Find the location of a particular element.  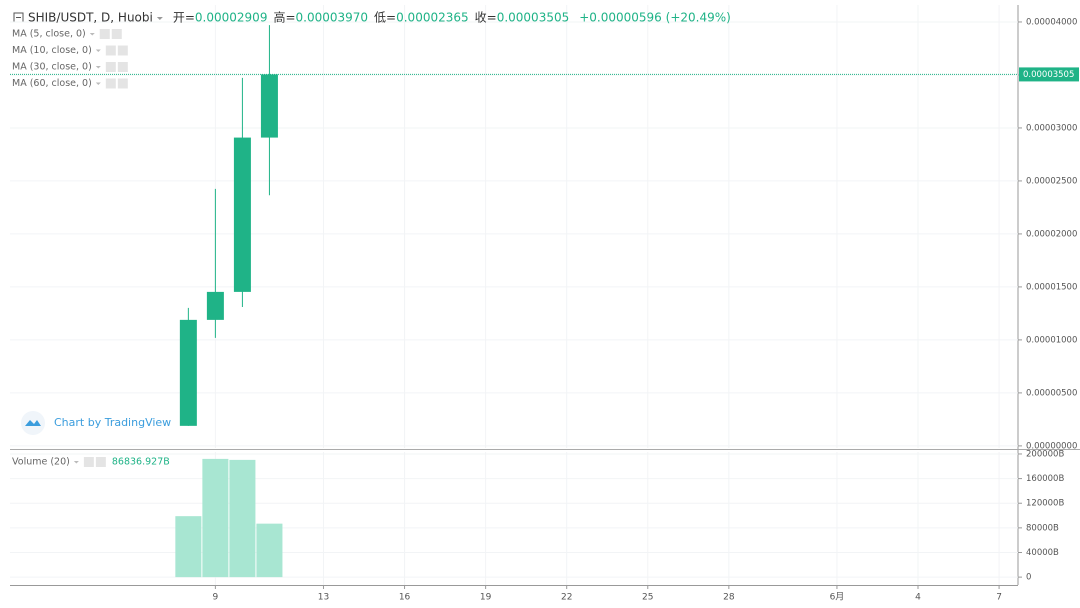

ohlc-label: 开= is located at coordinates (184, 18).